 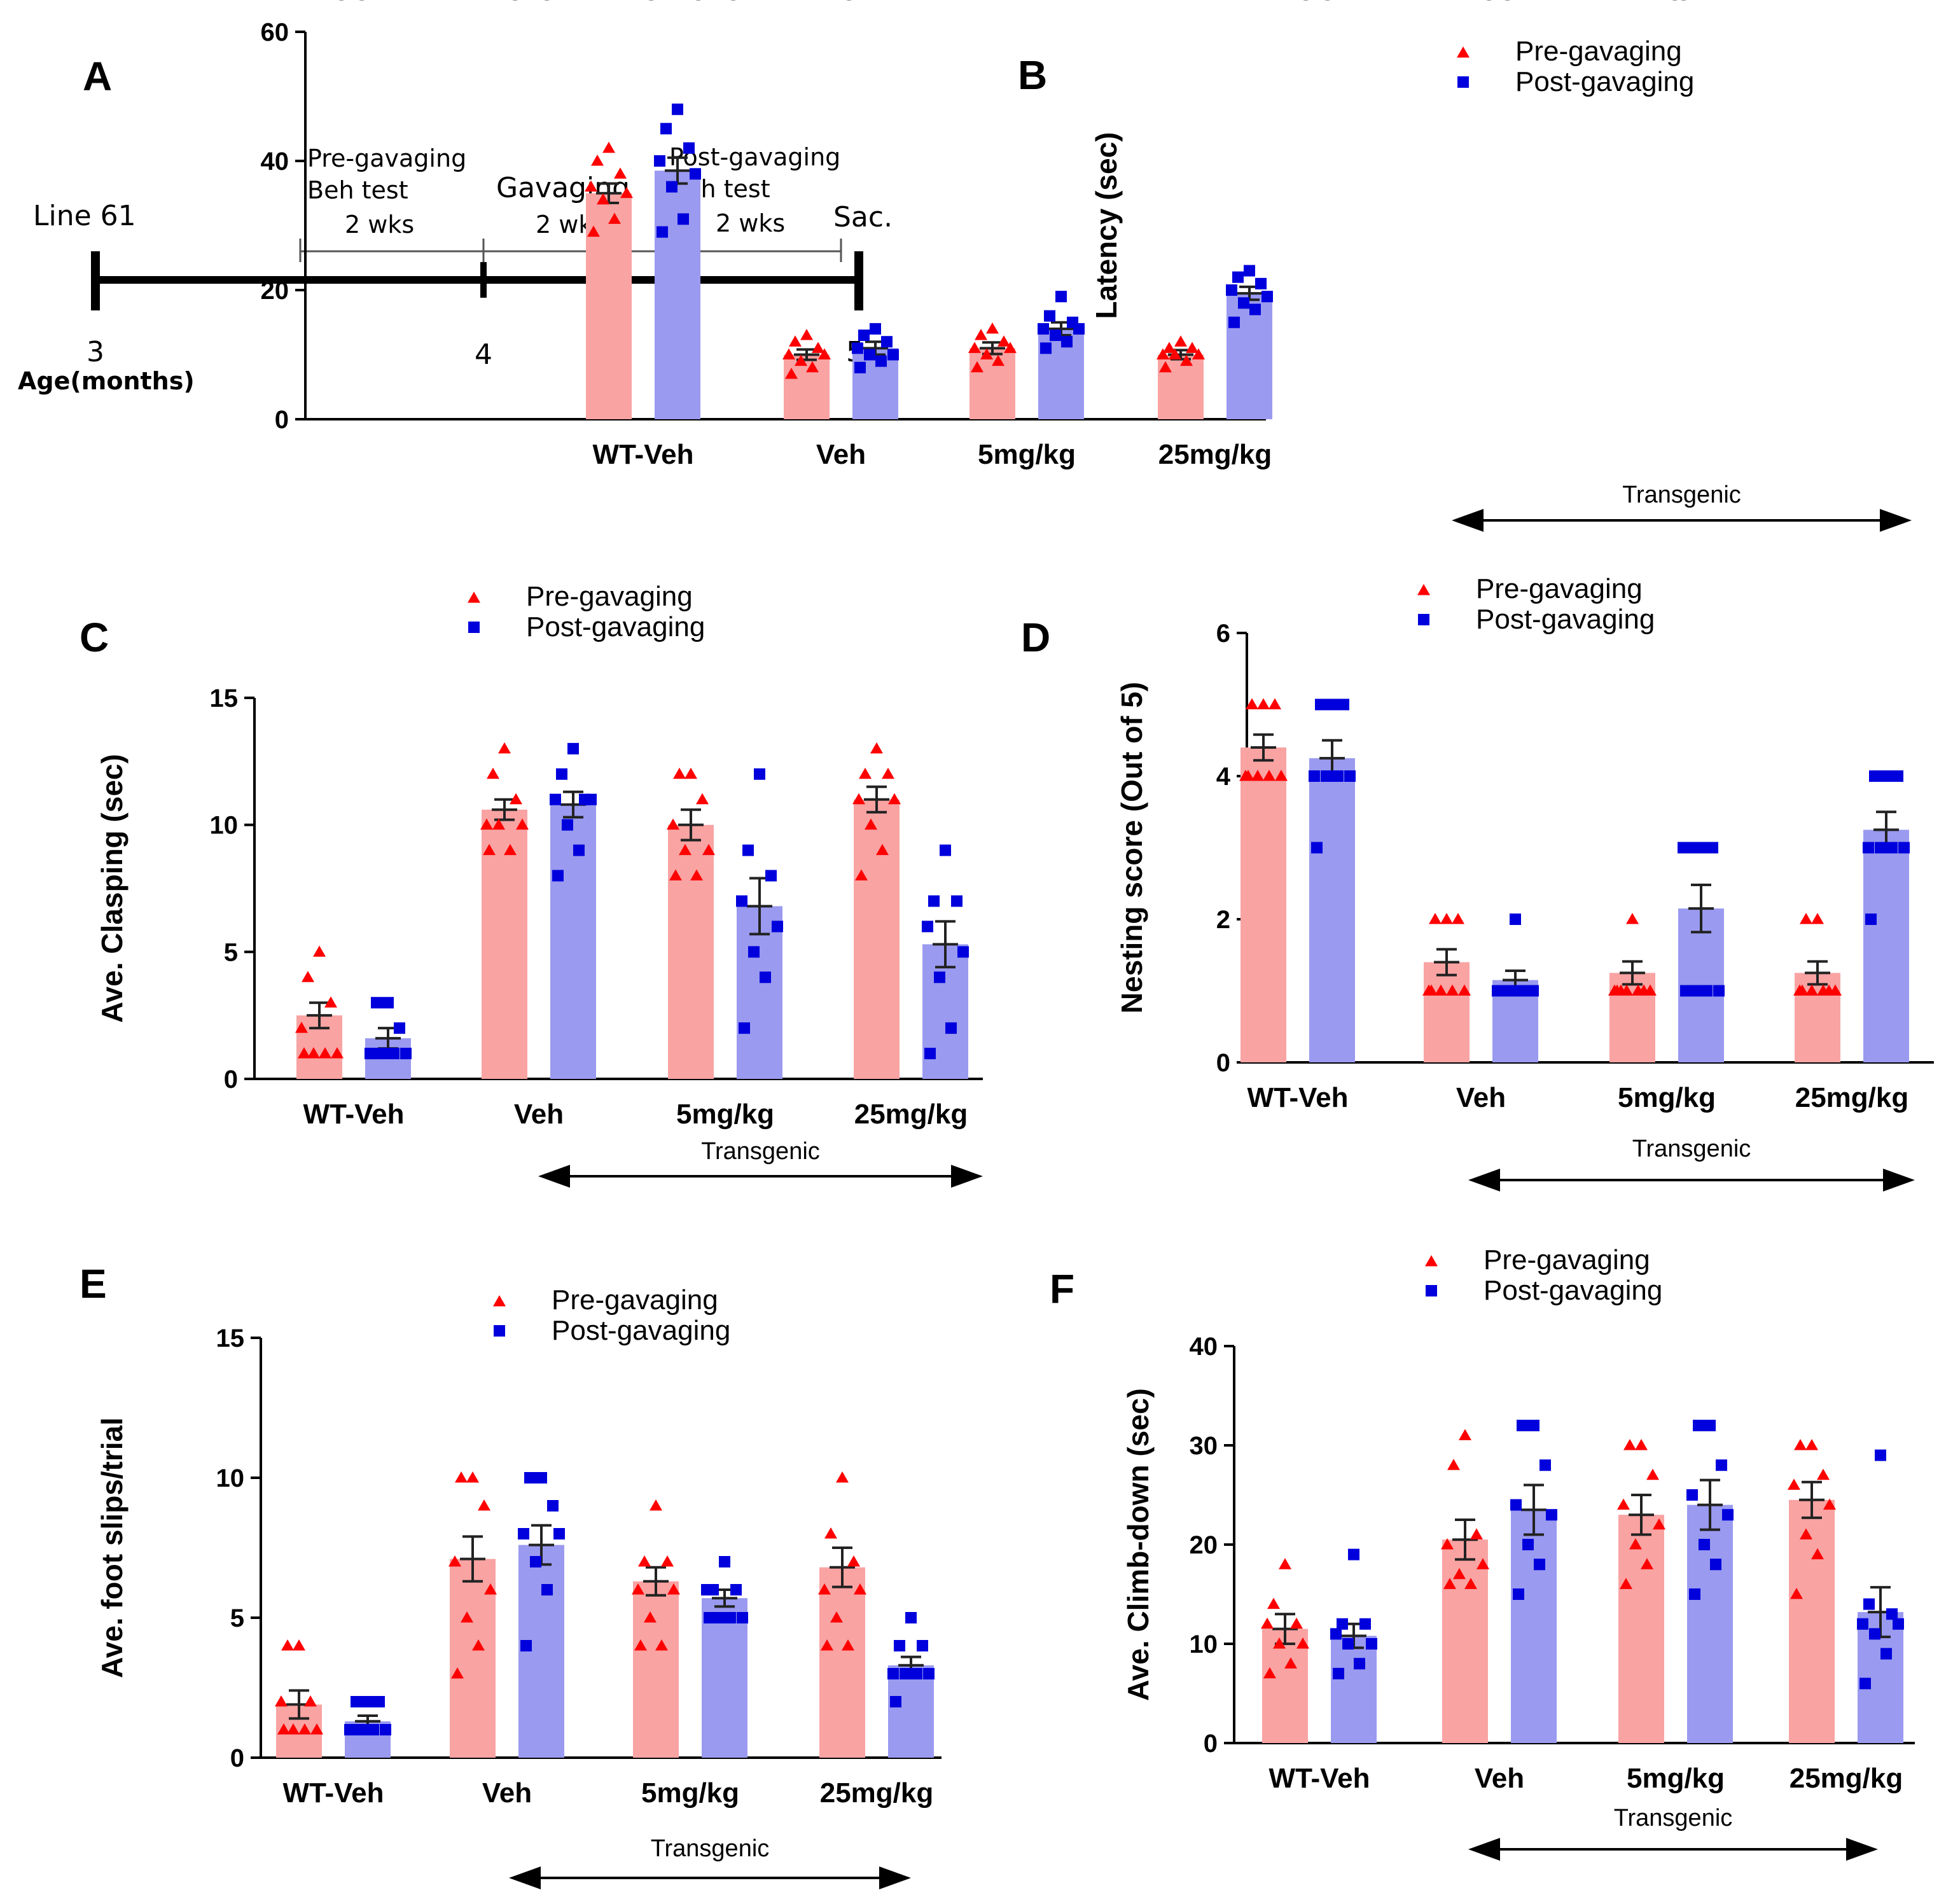 What do you see at coordinates (1026, 3) in the screenshot?
I see `significance-label-5mg-kg-b: *` at bounding box center [1026, 3].